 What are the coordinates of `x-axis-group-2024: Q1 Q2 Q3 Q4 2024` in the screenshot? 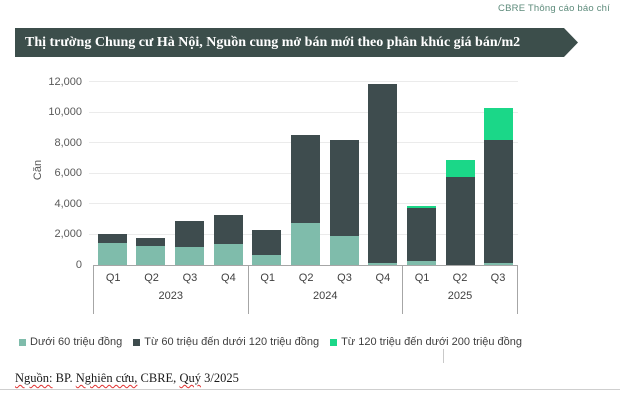 It's located at (325, 290).